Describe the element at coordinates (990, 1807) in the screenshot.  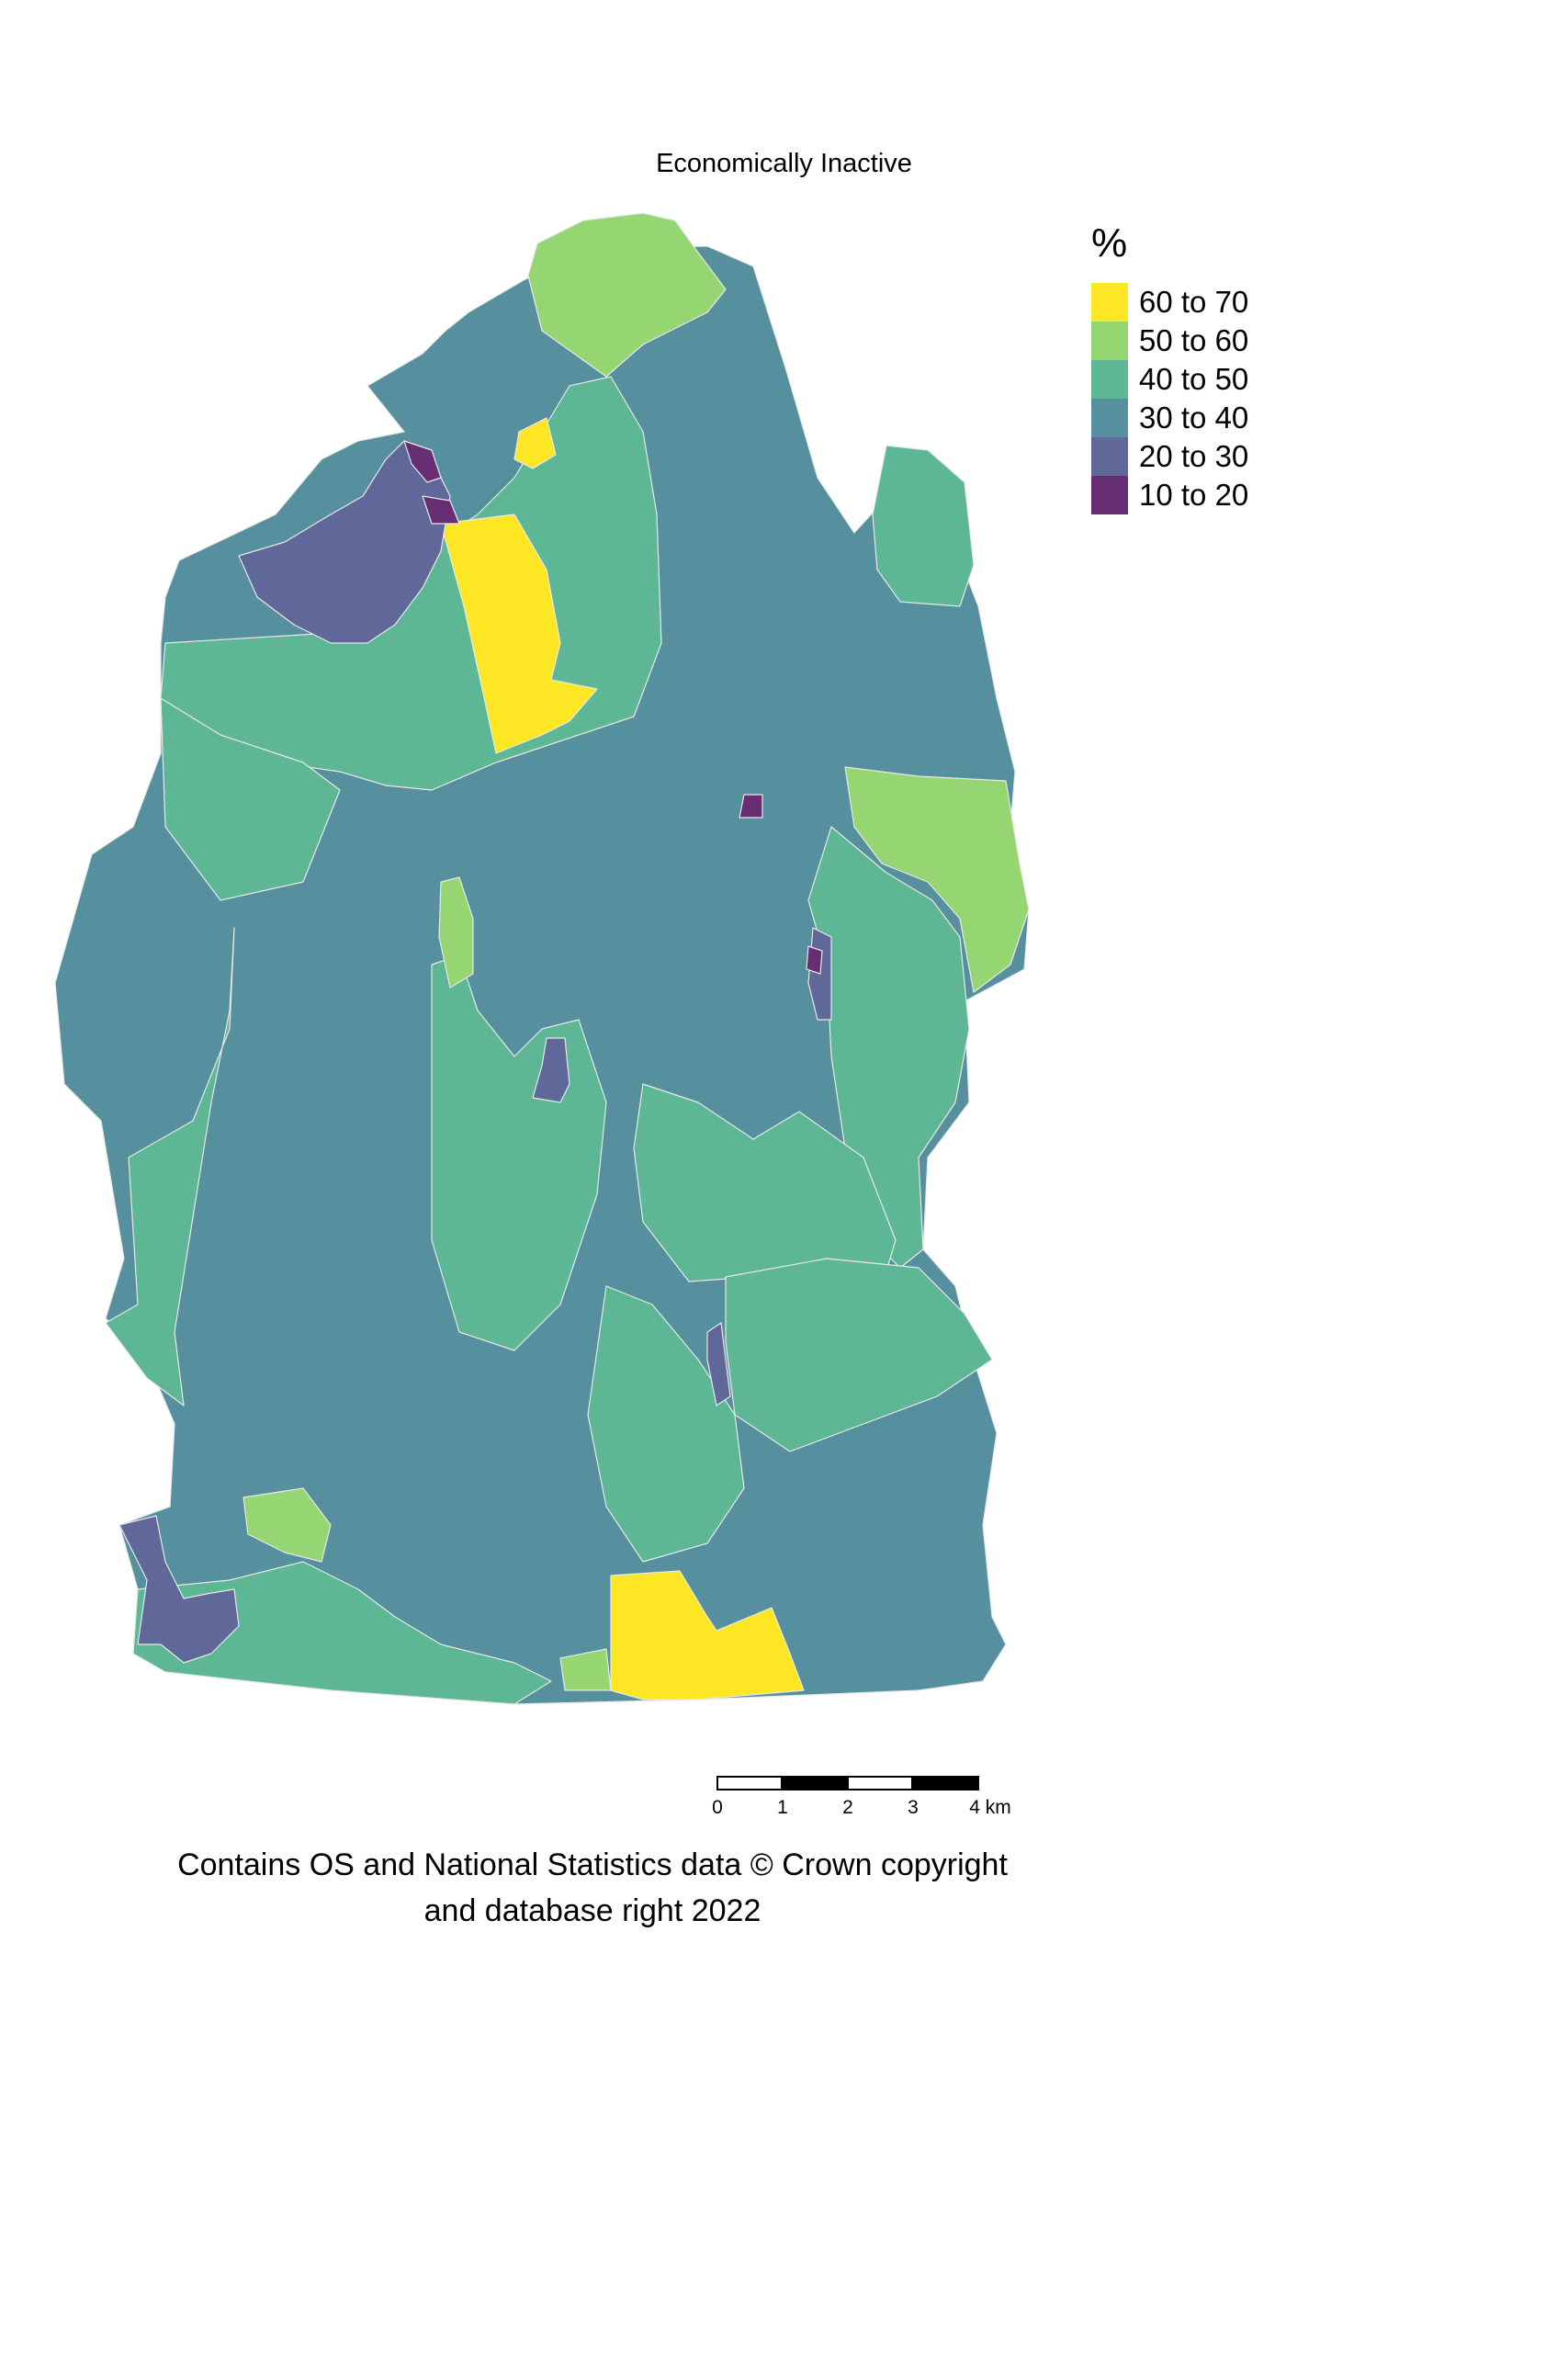
I see `scale-tick-label: 4 km` at that location.